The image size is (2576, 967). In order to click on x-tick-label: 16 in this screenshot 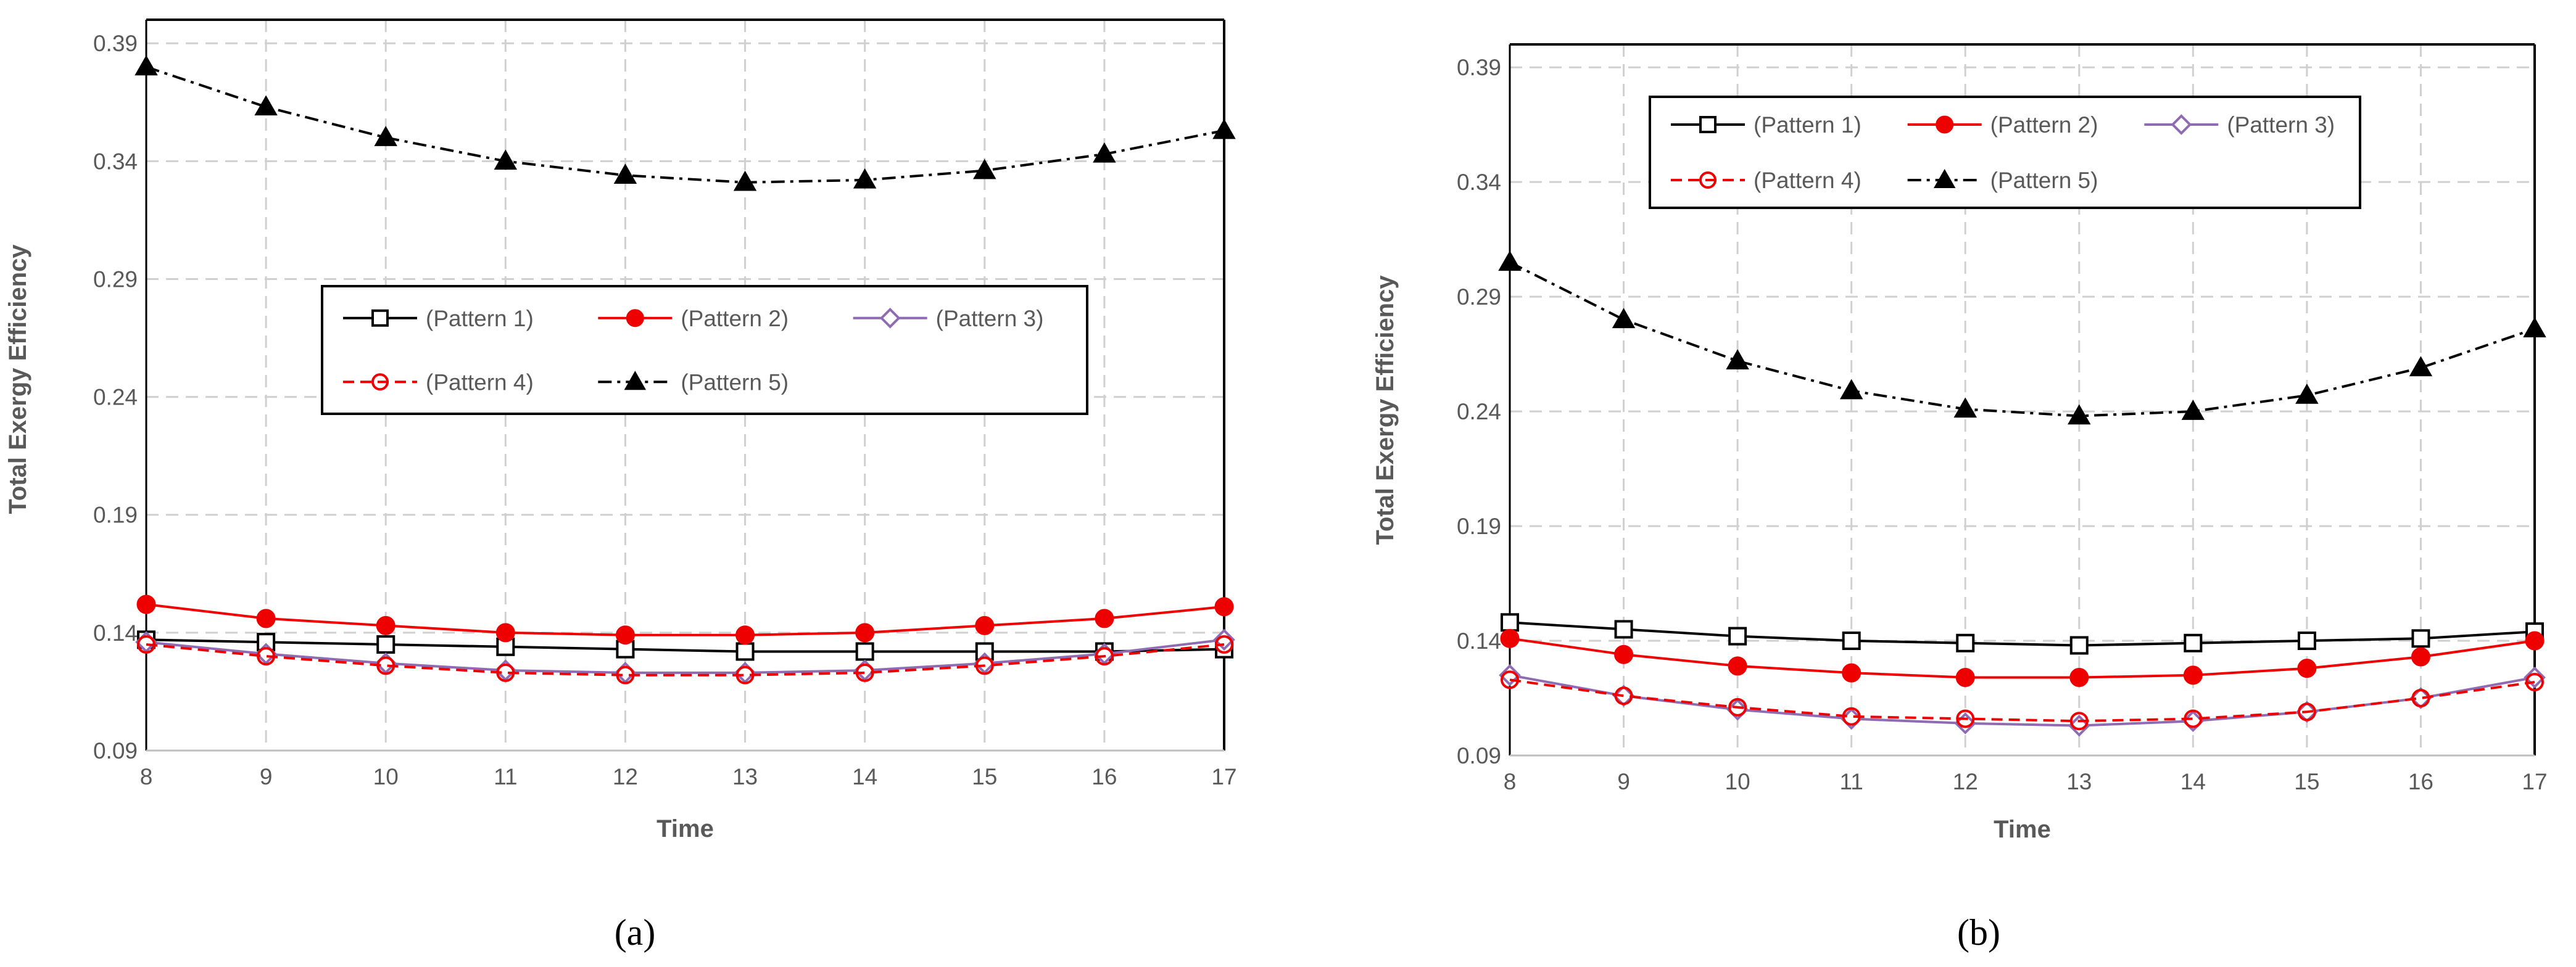, I will do `click(1104, 776)`.